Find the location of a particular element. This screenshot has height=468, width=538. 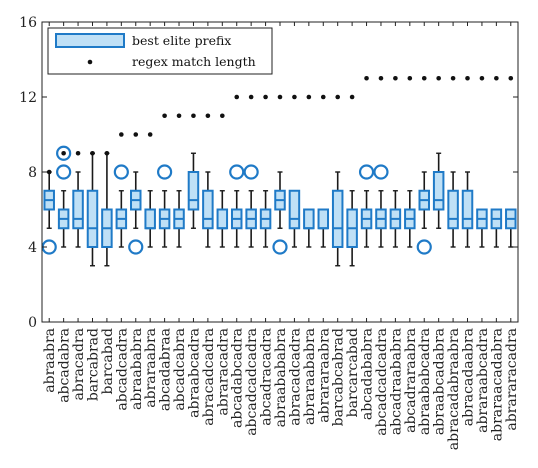

x-tick-label: abcadcadra is located at coordinates (122, 369).